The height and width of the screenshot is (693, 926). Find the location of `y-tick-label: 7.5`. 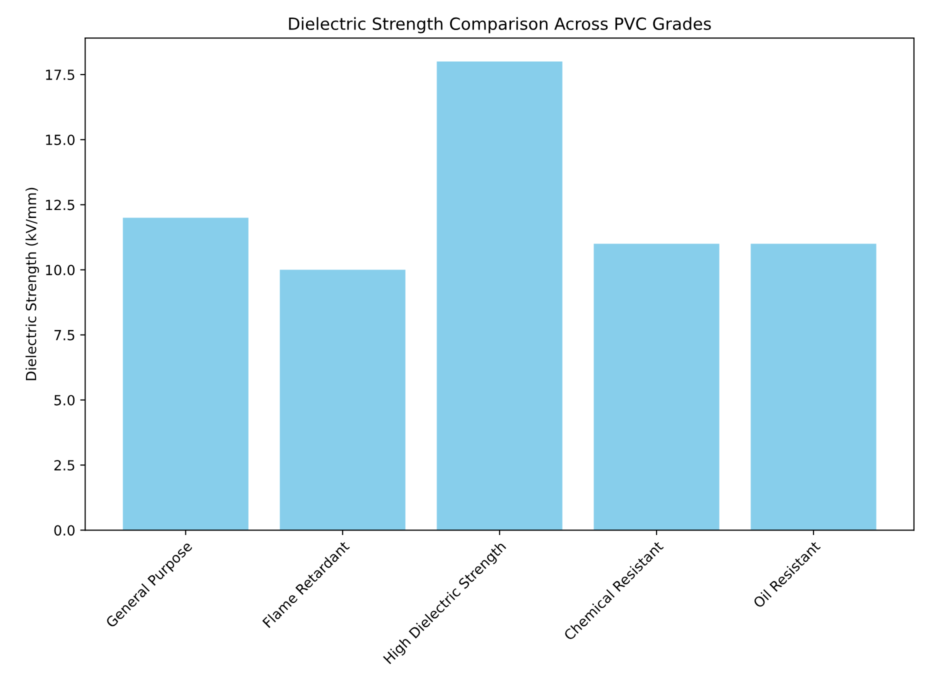

y-tick-label: 7.5 is located at coordinates (64, 335).